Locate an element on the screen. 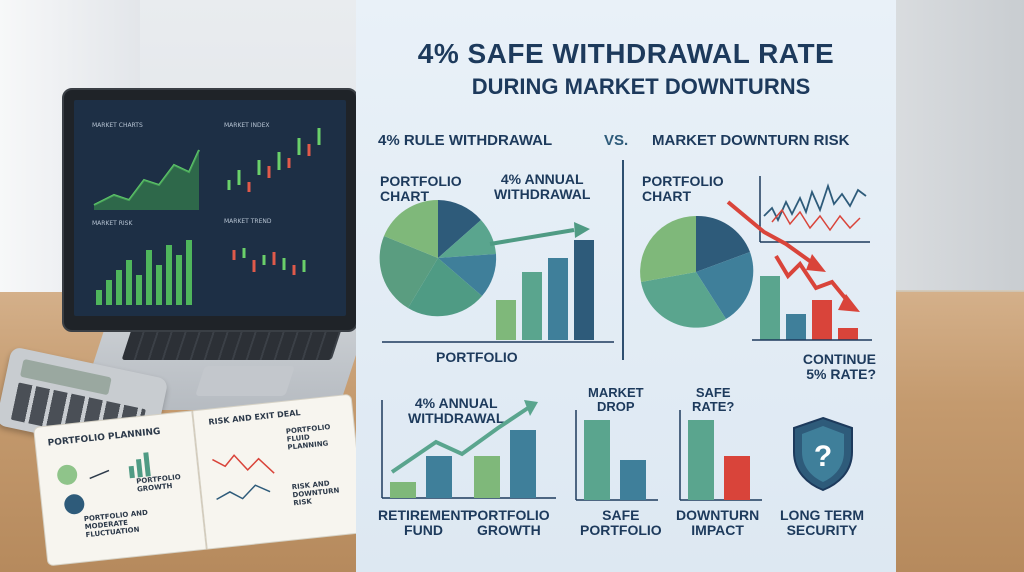 The height and width of the screenshot is (572, 1024). growth-arrow-head is located at coordinates (531, 408).